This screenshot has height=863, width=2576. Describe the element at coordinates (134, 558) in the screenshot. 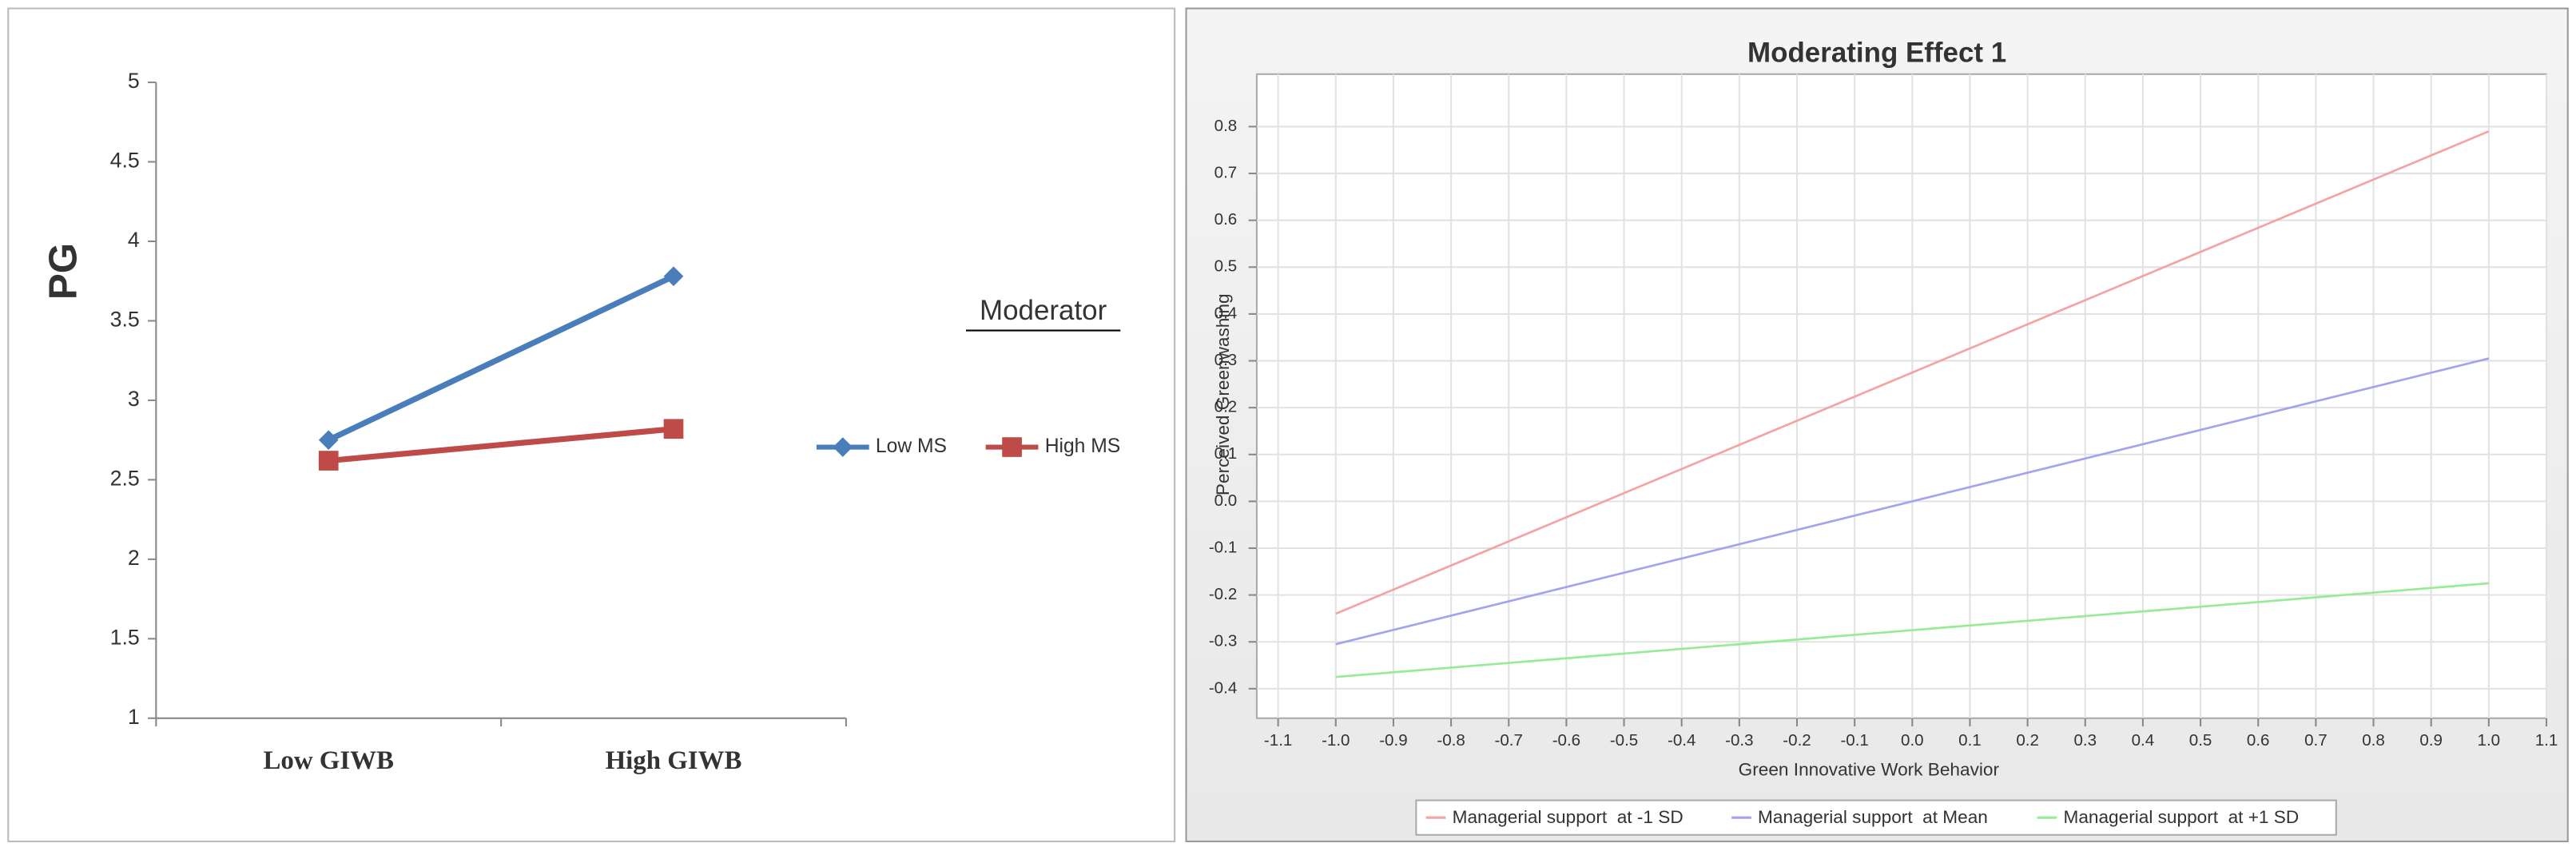

I see `y-tick-label: 2` at that location.